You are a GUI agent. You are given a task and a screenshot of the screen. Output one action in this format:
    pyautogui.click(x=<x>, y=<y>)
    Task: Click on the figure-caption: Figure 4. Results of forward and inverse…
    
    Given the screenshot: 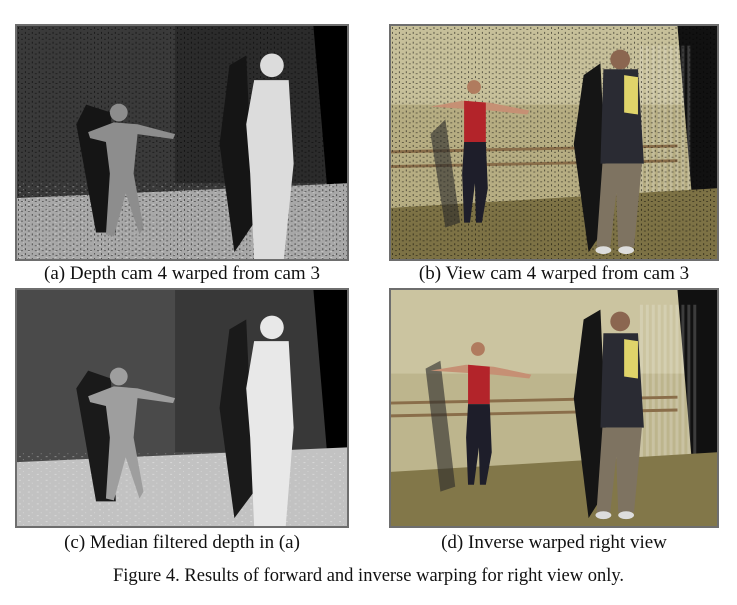 What is the action you would take?
    pyautogui.click(x=368, y=576)
    